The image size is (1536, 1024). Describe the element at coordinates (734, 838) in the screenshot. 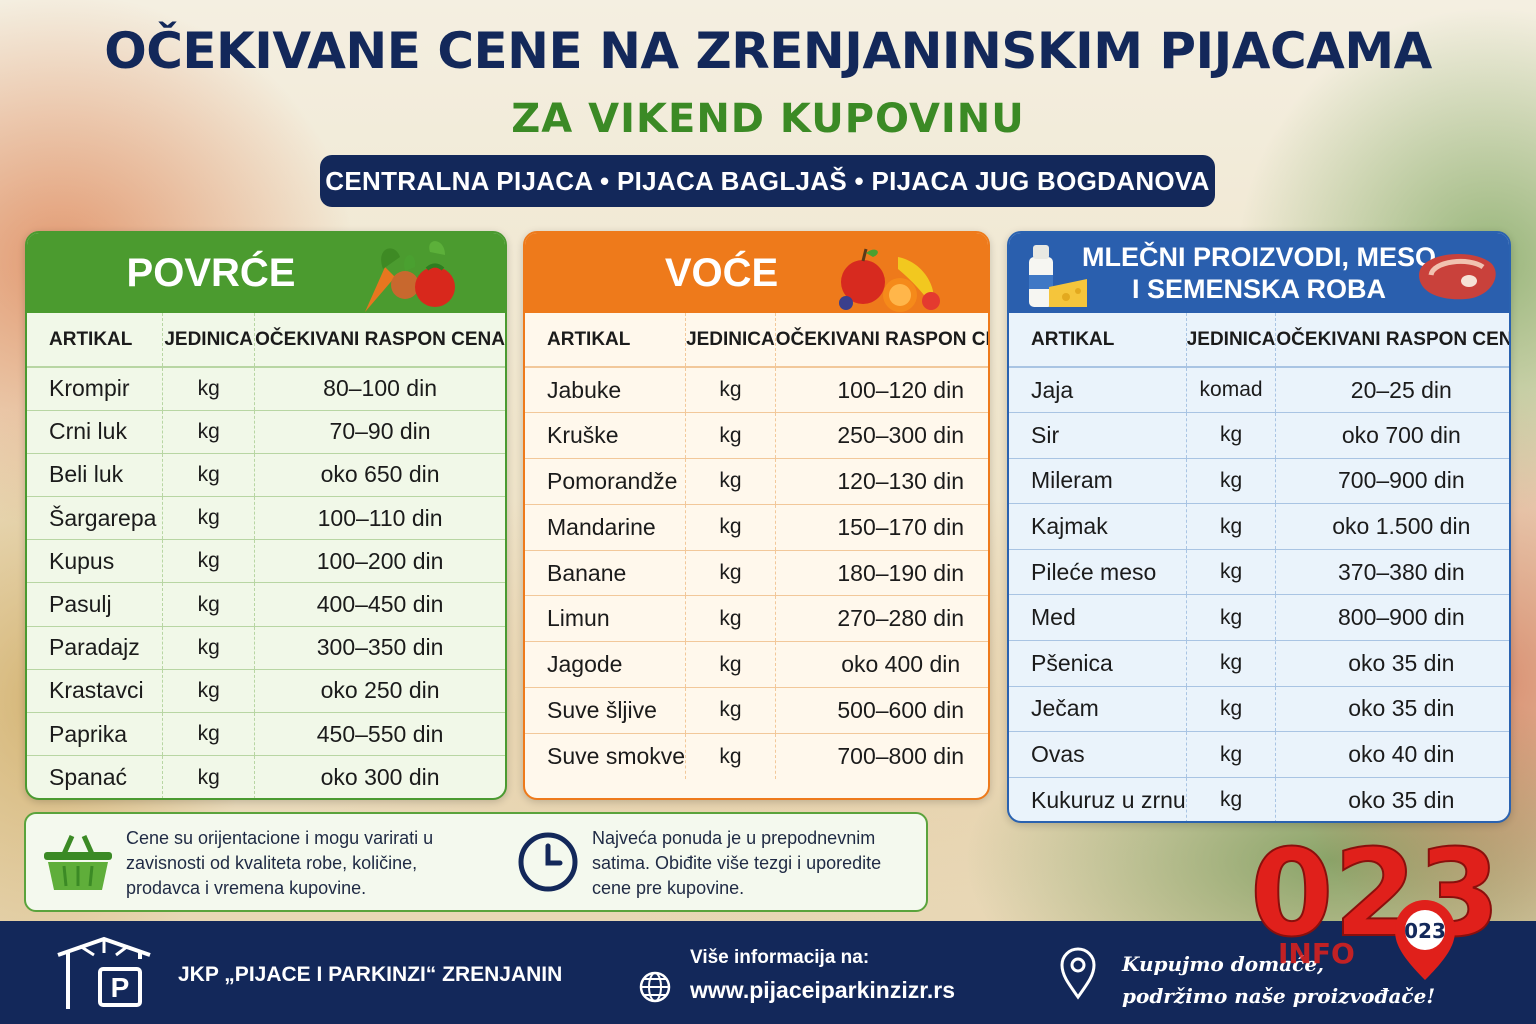

I see `note-right-line1: Najveća ponuda je u prepodnevnim` at that location.